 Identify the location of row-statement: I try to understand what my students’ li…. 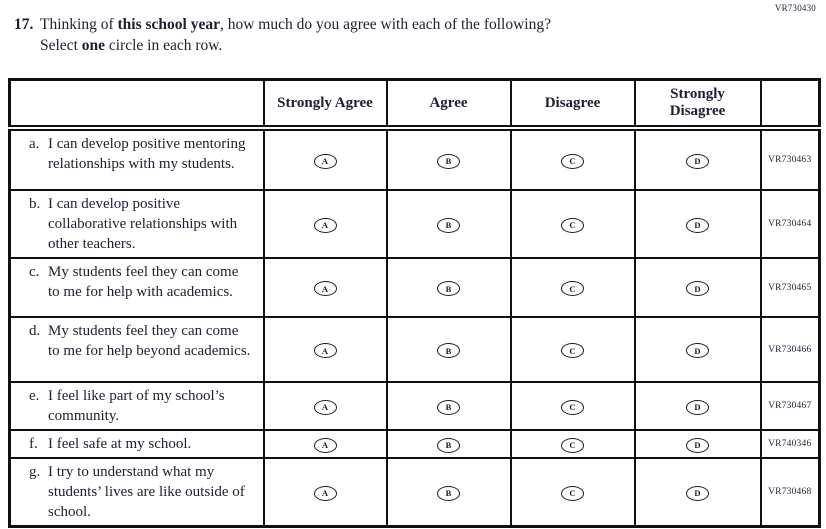
(146, 492).